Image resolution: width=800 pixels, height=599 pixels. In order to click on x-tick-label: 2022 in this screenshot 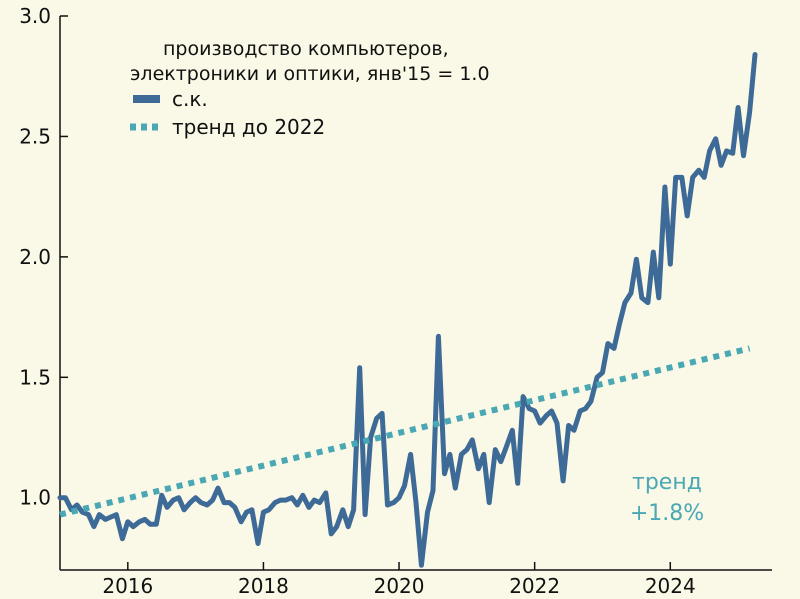, I will do `click(534, 586)`.